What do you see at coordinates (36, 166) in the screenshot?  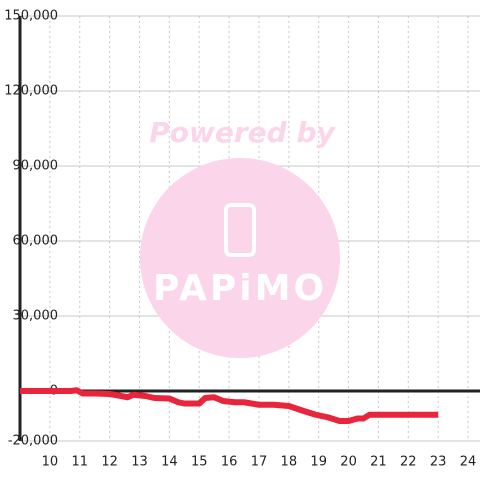 I see `y-tick-label: 90,000` at bounding box center [36, 166].